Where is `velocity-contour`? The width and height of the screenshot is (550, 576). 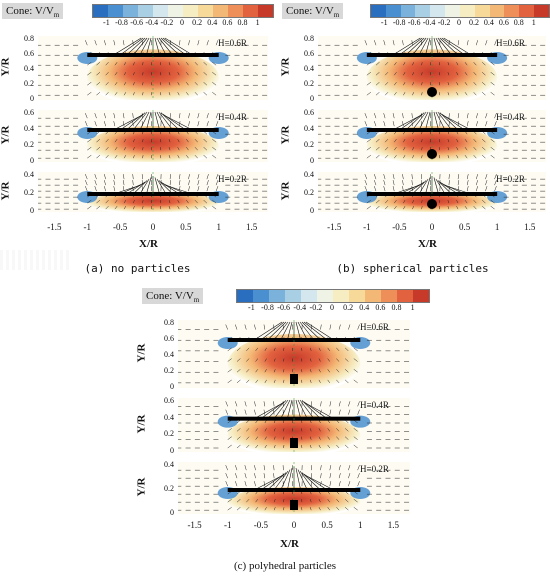 velocity-contour is located at coordinates (294, 433).